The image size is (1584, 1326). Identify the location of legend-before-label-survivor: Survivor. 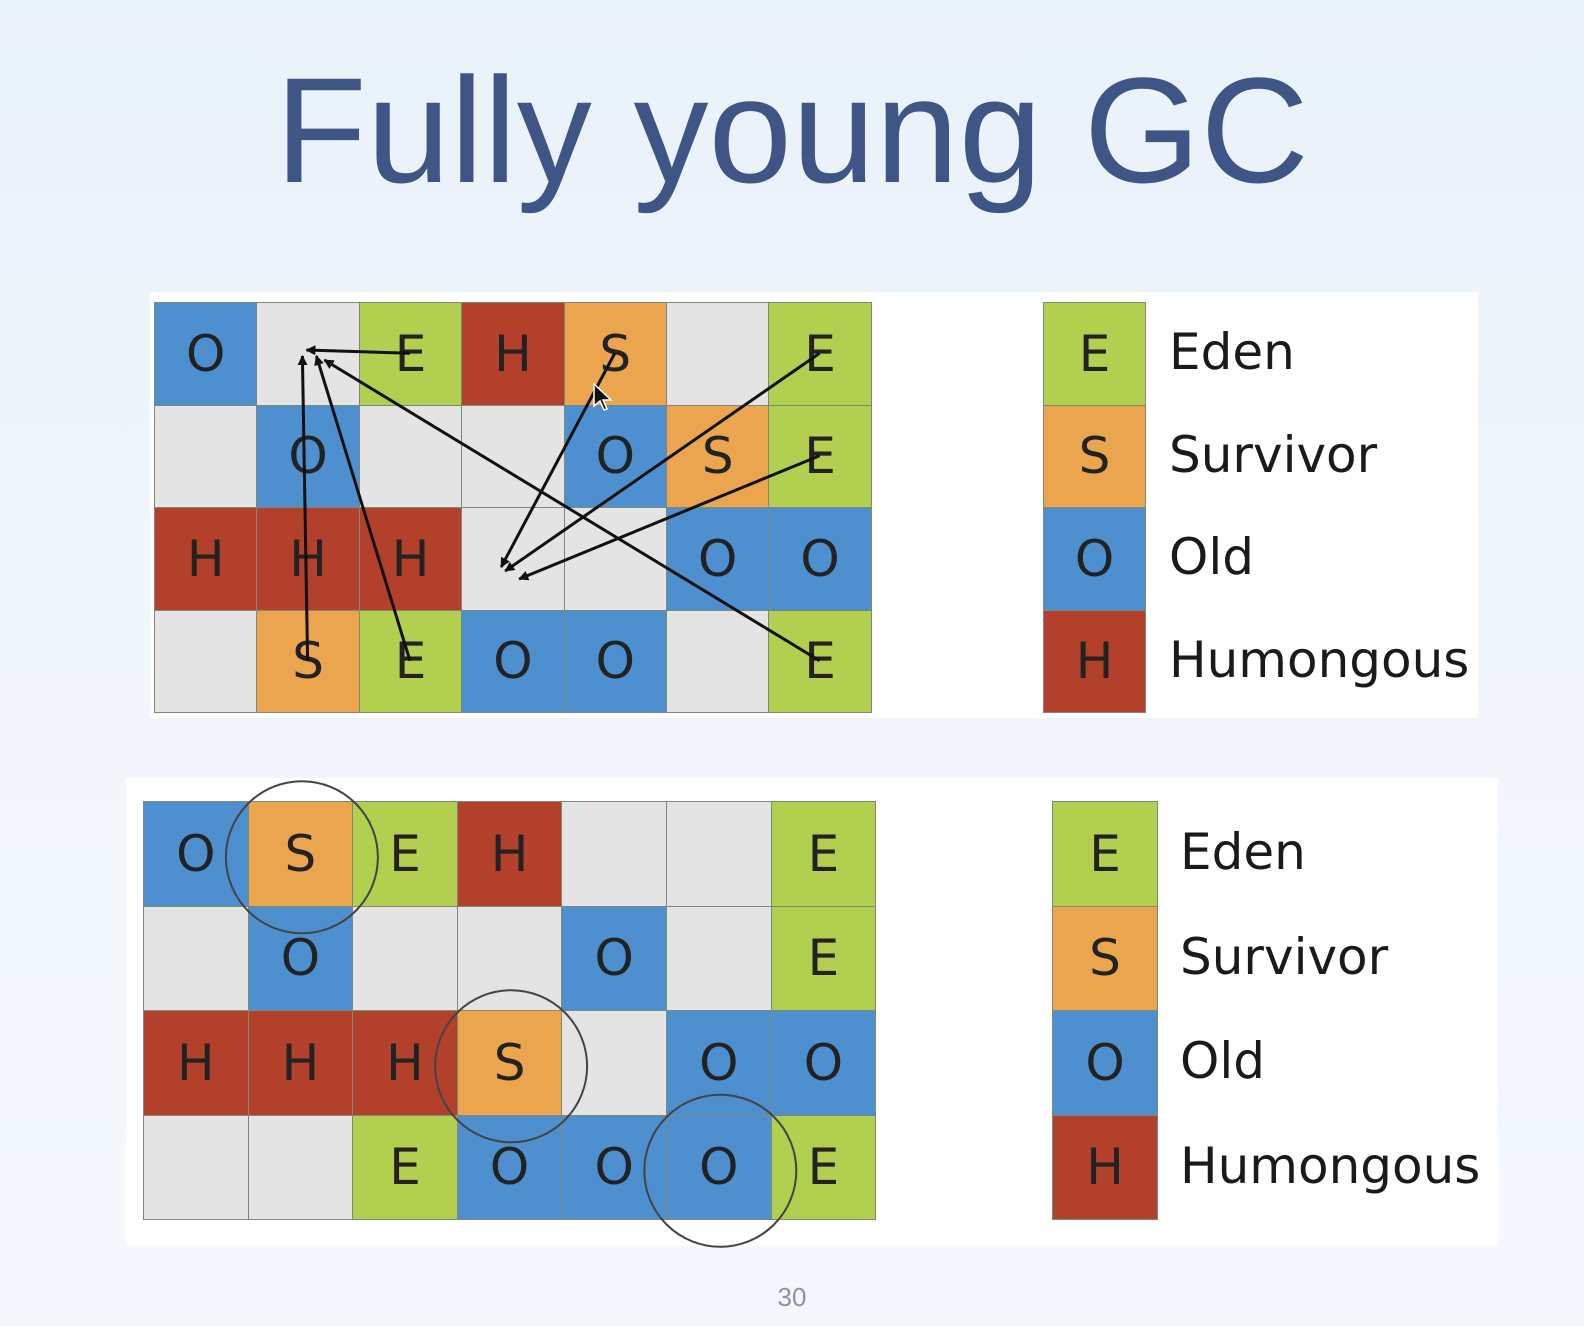
(1273, 454).